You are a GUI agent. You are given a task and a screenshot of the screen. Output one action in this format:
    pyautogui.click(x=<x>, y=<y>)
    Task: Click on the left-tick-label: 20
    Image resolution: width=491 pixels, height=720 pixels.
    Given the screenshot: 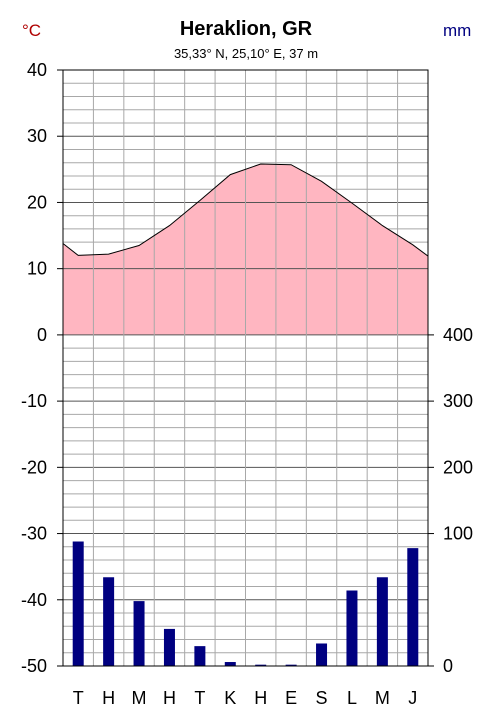 What is the action you would take?
    pyautogui.click(x=37, y=202)
    